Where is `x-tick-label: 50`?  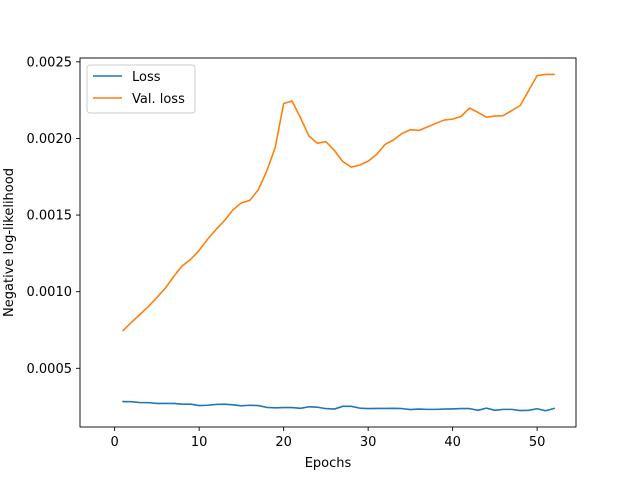
x-tick-label: 50 is located at coordinates (537, 442).